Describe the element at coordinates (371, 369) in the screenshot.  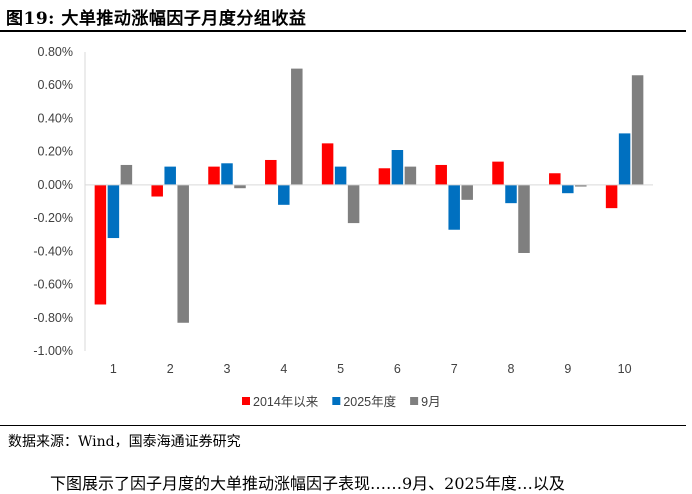
I see `x-axis-tick-labels: 1 2 3 4 5 6 7 8 9 10` at that location.